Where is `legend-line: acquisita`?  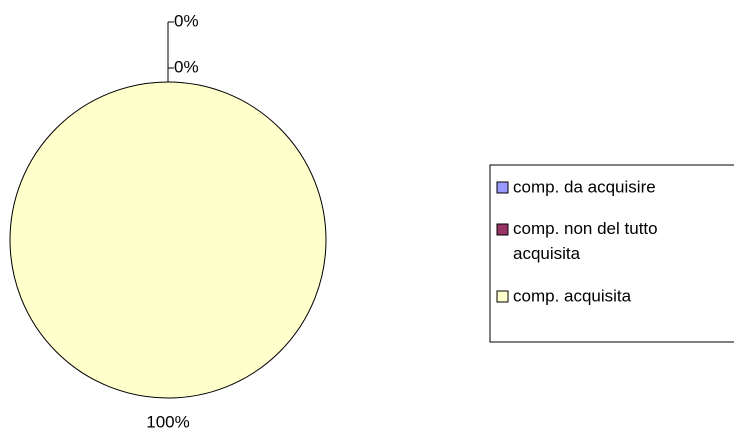
legend-line: acquisita is located at coordinates (547, 253).